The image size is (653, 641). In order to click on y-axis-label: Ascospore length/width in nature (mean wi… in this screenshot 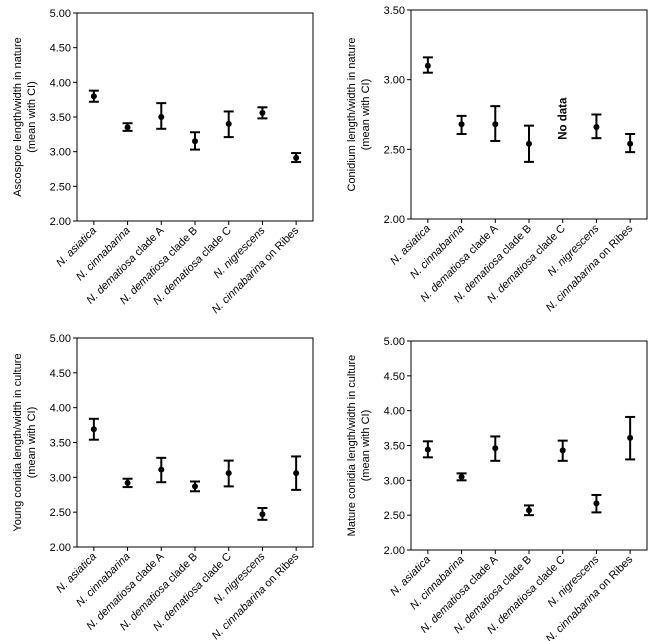, I will do `click(25, 117)`.